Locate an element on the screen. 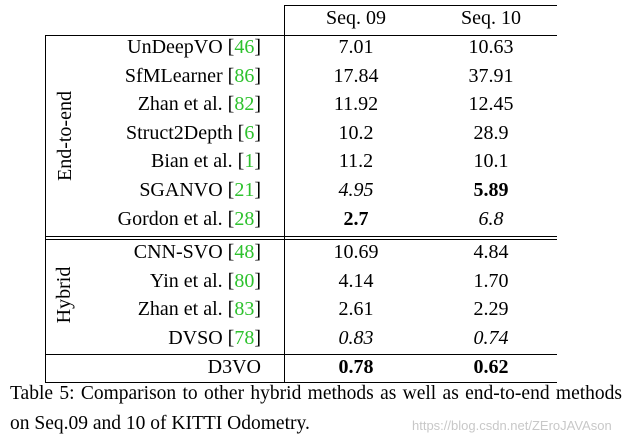 This screenshot has width=633, height=447. method-cell: CNN-SVO [48] is located at coordinates (197, 252).